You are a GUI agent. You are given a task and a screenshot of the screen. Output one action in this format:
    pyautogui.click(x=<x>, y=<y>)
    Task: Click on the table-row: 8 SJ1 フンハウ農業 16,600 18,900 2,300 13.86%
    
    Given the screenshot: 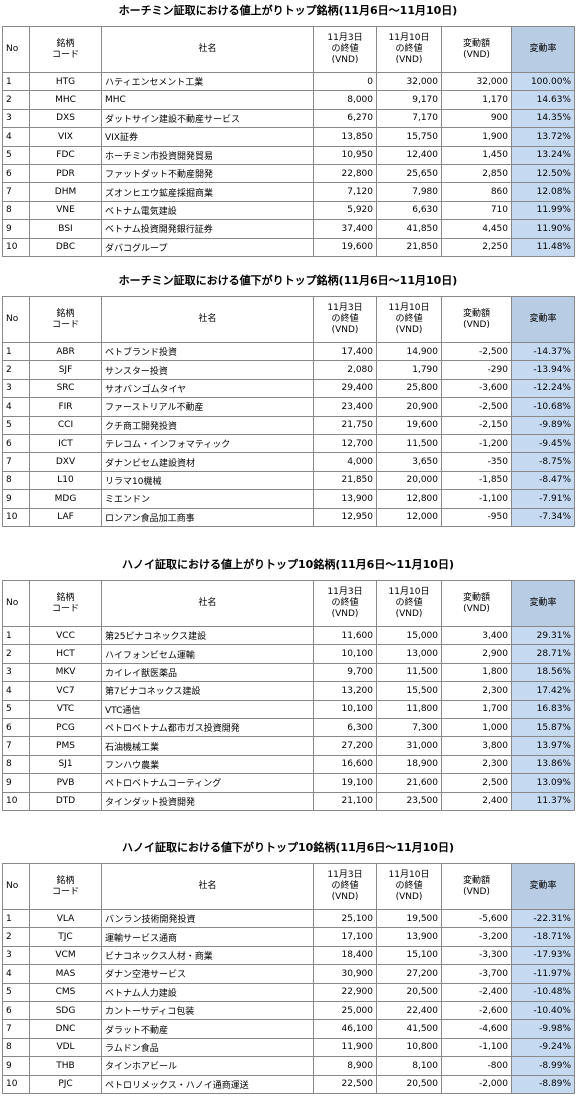 What is the action you would take?
    pyautogui.click(x=288, y=764)
    